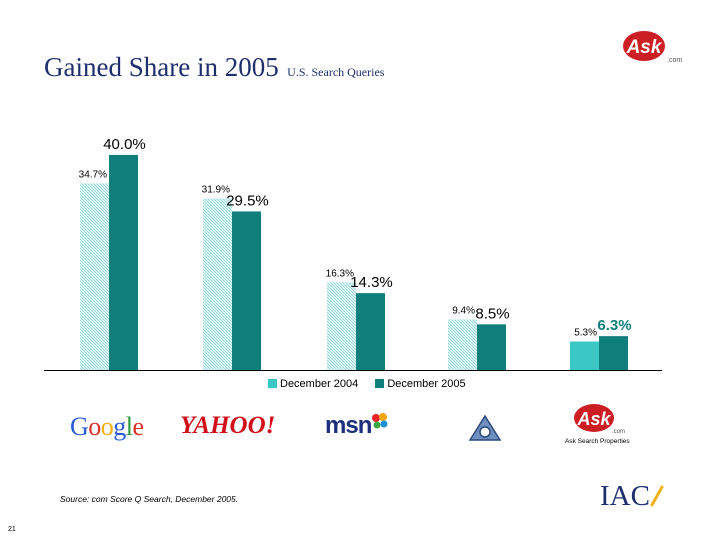  Describe the element at coordinates (585, 333) in the screenshot. I see `data-label-2004-ask-search-properties: 5.3%` at that location.